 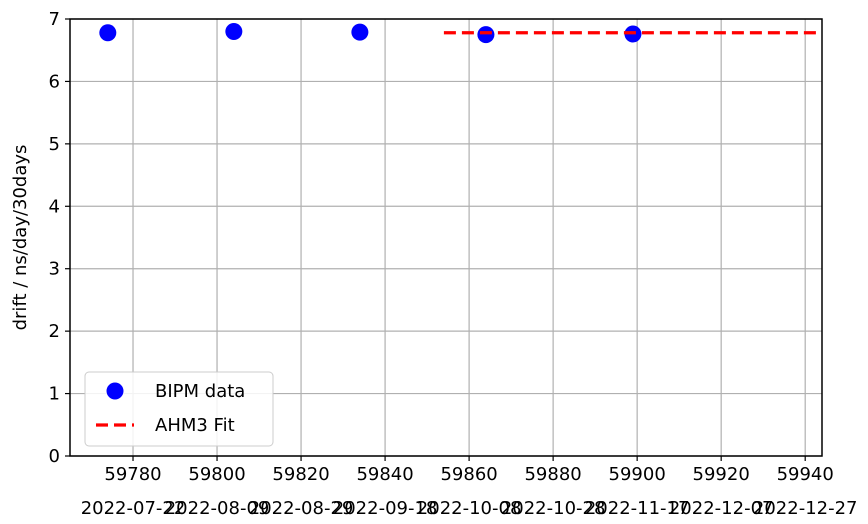 What do you see at coordinates (217, 508) in the screenshot?
I see `x-date-tick-label: 2022-08-09` at bounding box center [217, 508].